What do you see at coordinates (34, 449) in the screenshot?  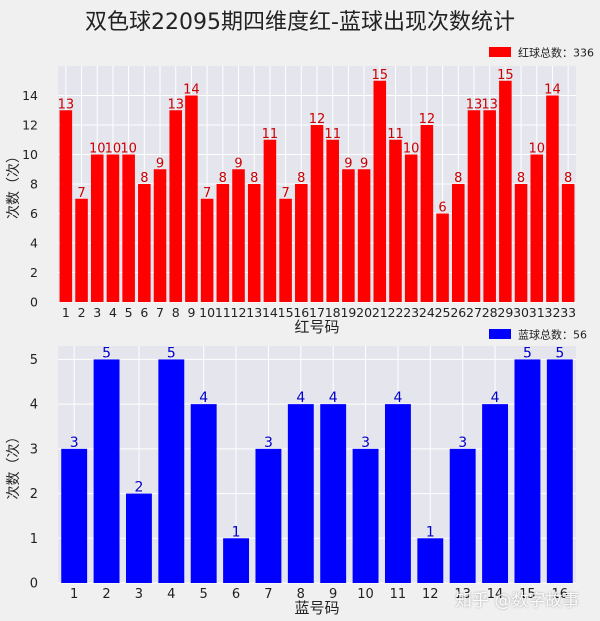 I see `y-tick-label: 3` at bounding box center [34, 449].